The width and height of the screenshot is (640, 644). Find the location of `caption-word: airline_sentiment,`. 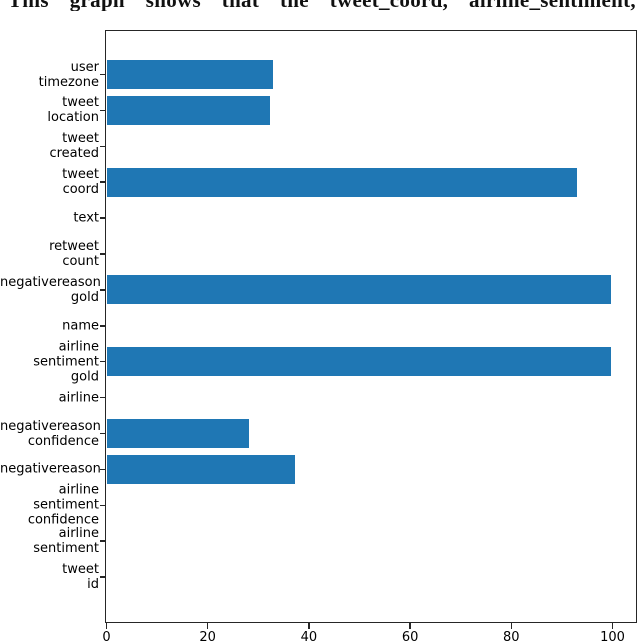

caption-word: airline_sentiment, is located at coordinates (552, 5).